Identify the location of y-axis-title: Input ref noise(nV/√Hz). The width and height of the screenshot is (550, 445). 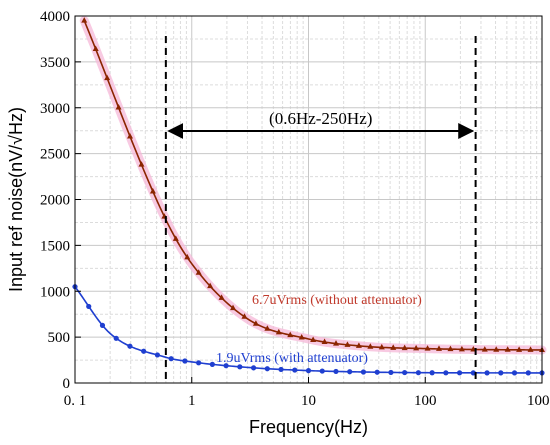
(16, 199).